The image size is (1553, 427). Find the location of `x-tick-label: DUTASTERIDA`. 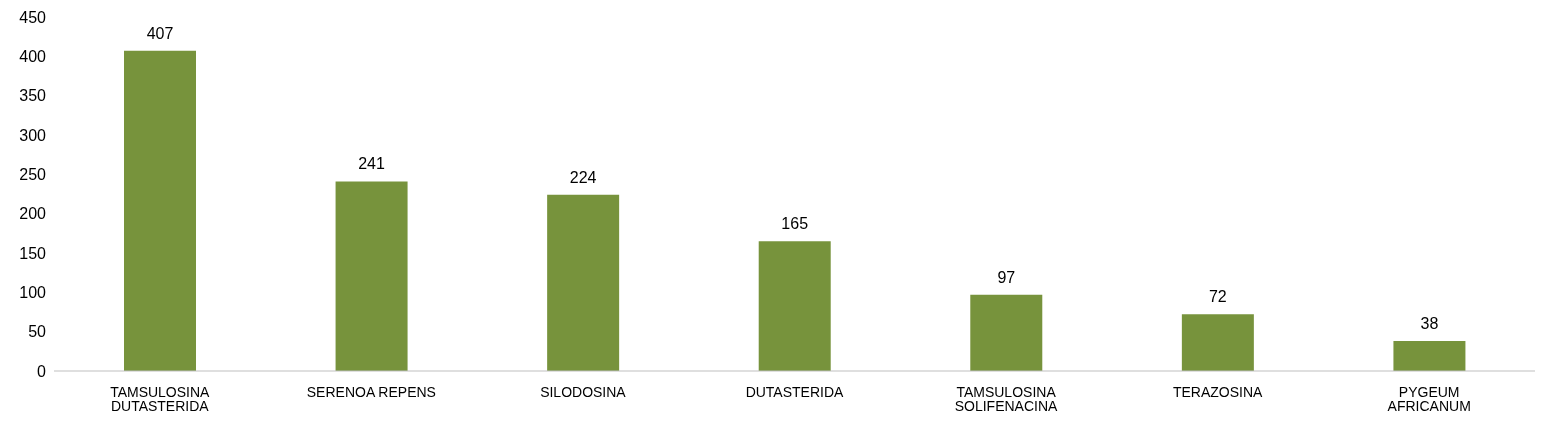

x-tick-label: DUTASTERIDA is located at coordinates (795, 391).